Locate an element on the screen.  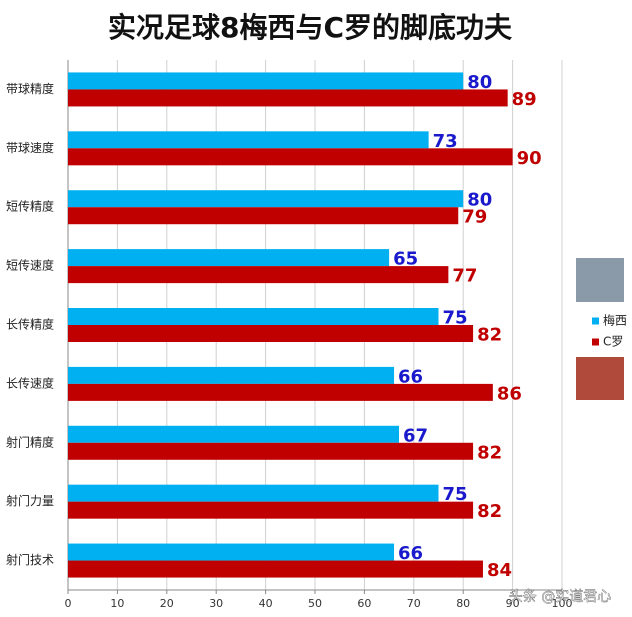
value-label: 86 is located at coordinates (509, 393).